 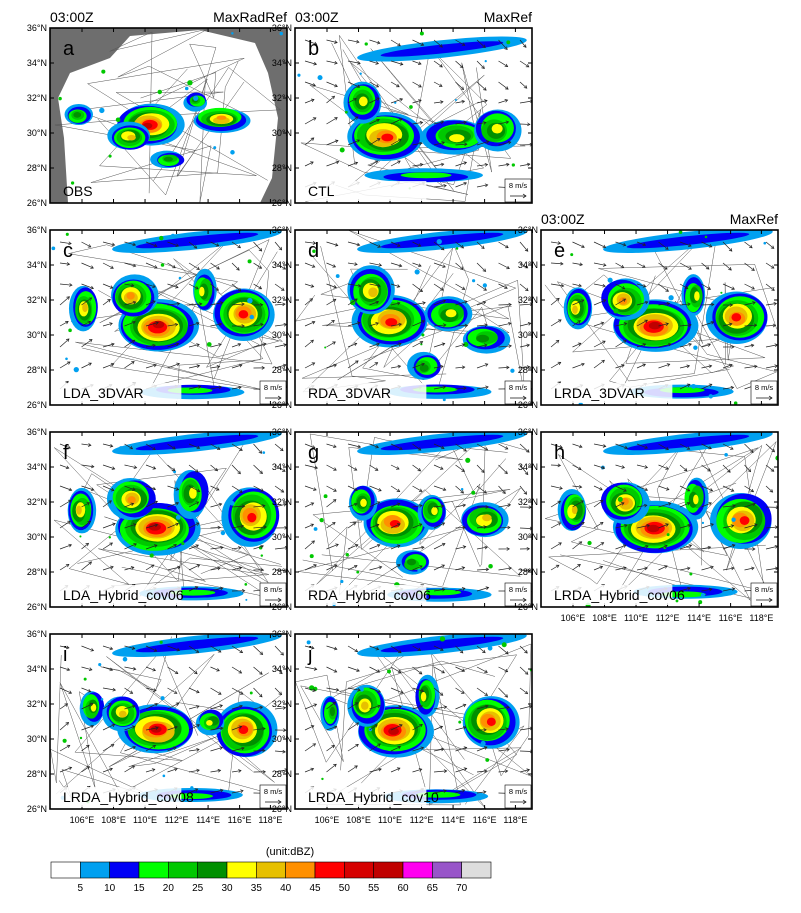 I want to click on panel-b-map, so click(x=414, y=115).